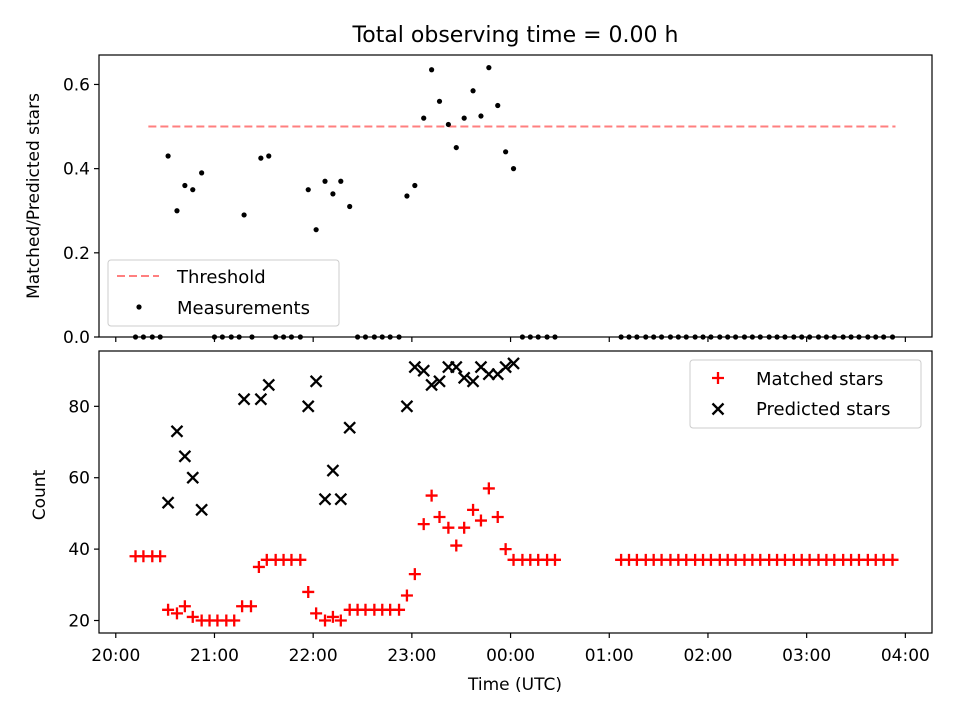 This screenshot has width=960, height=720. Describe the element at coordinates (76, 170) in the screenshot. I see `top-y-tick-label: 0.4` at that location.